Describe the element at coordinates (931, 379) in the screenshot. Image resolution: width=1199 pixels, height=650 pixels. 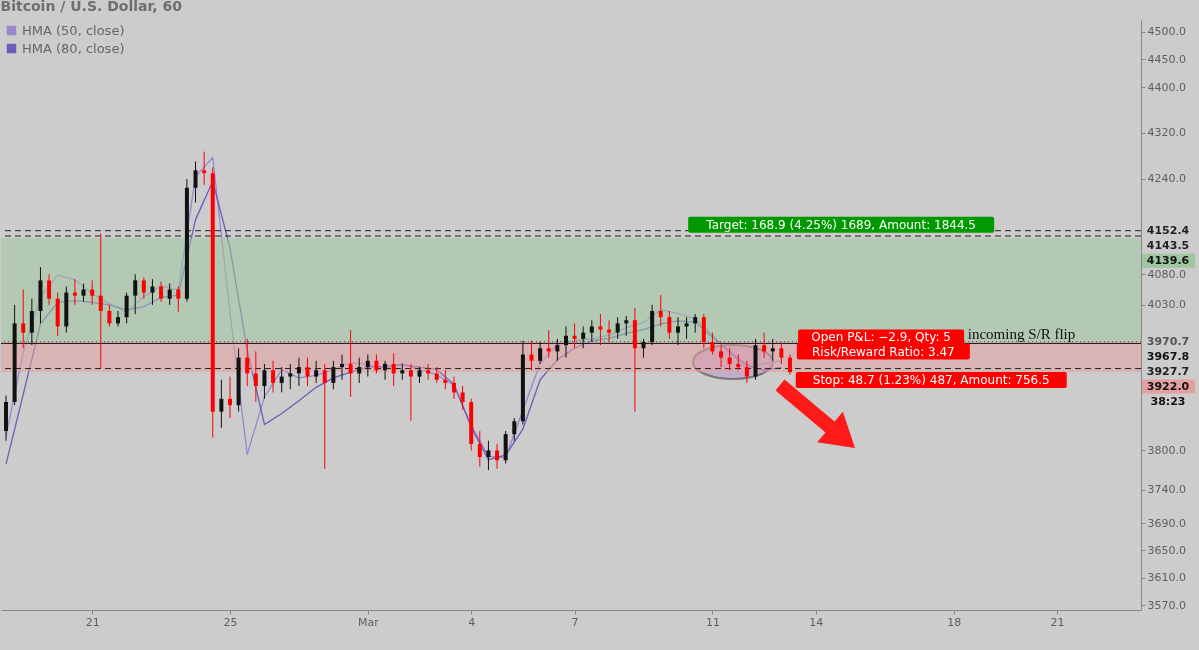
I see `annotation: Stop: 48.7 (1.23%) 487, Amount: 756.5` at that location.